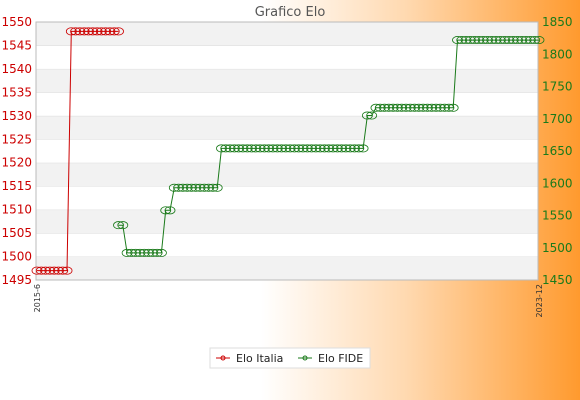 The image size is (580, 400). I want to click on left-tick-label: 1535, so click(16, 92).